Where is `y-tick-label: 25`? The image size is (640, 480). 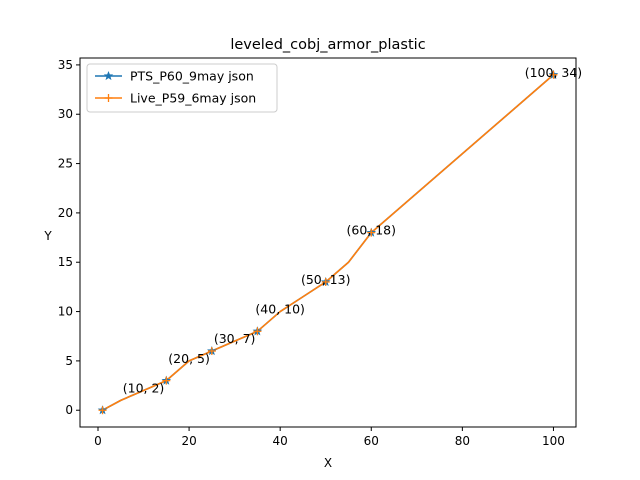
y-tick-label: 25 is located at coordinates (65, 164).